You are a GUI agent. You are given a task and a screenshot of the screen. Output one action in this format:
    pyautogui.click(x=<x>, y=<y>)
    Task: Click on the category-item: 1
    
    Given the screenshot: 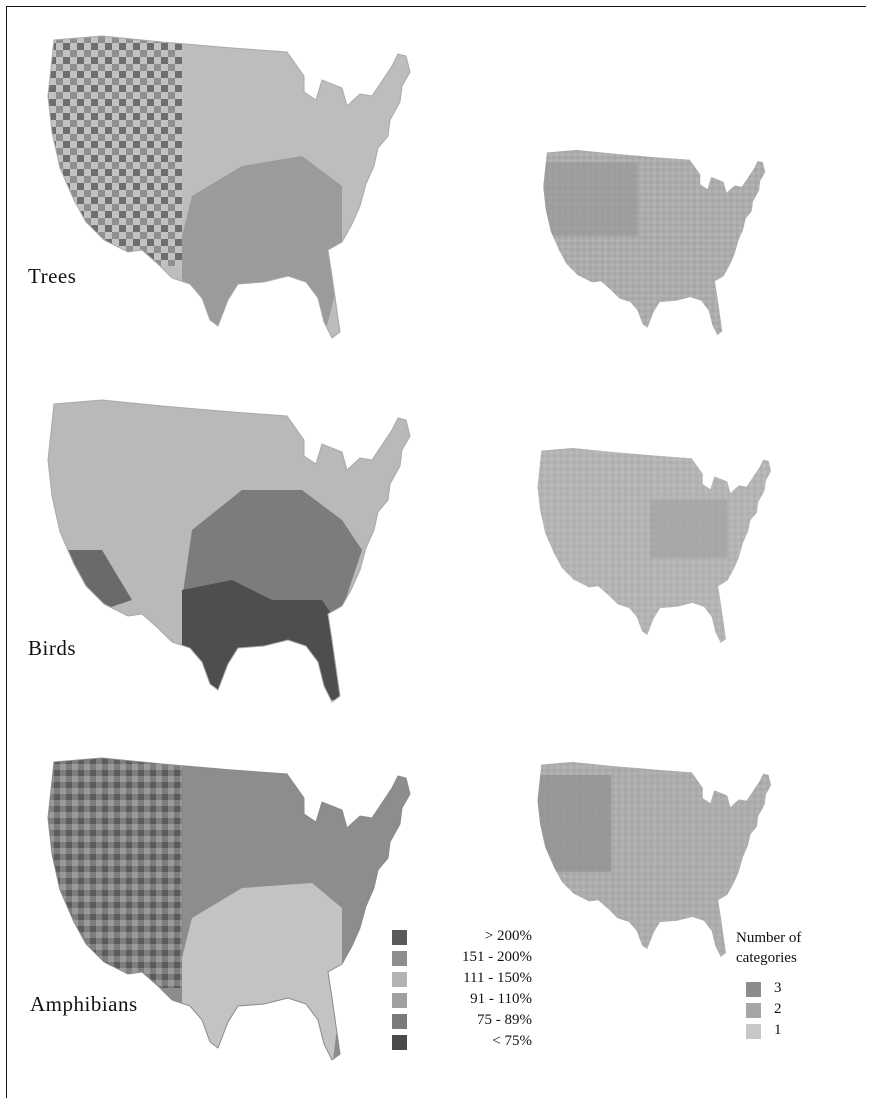 What is the action you would take?
    pyautogui.click(x=776, y=1032)
    